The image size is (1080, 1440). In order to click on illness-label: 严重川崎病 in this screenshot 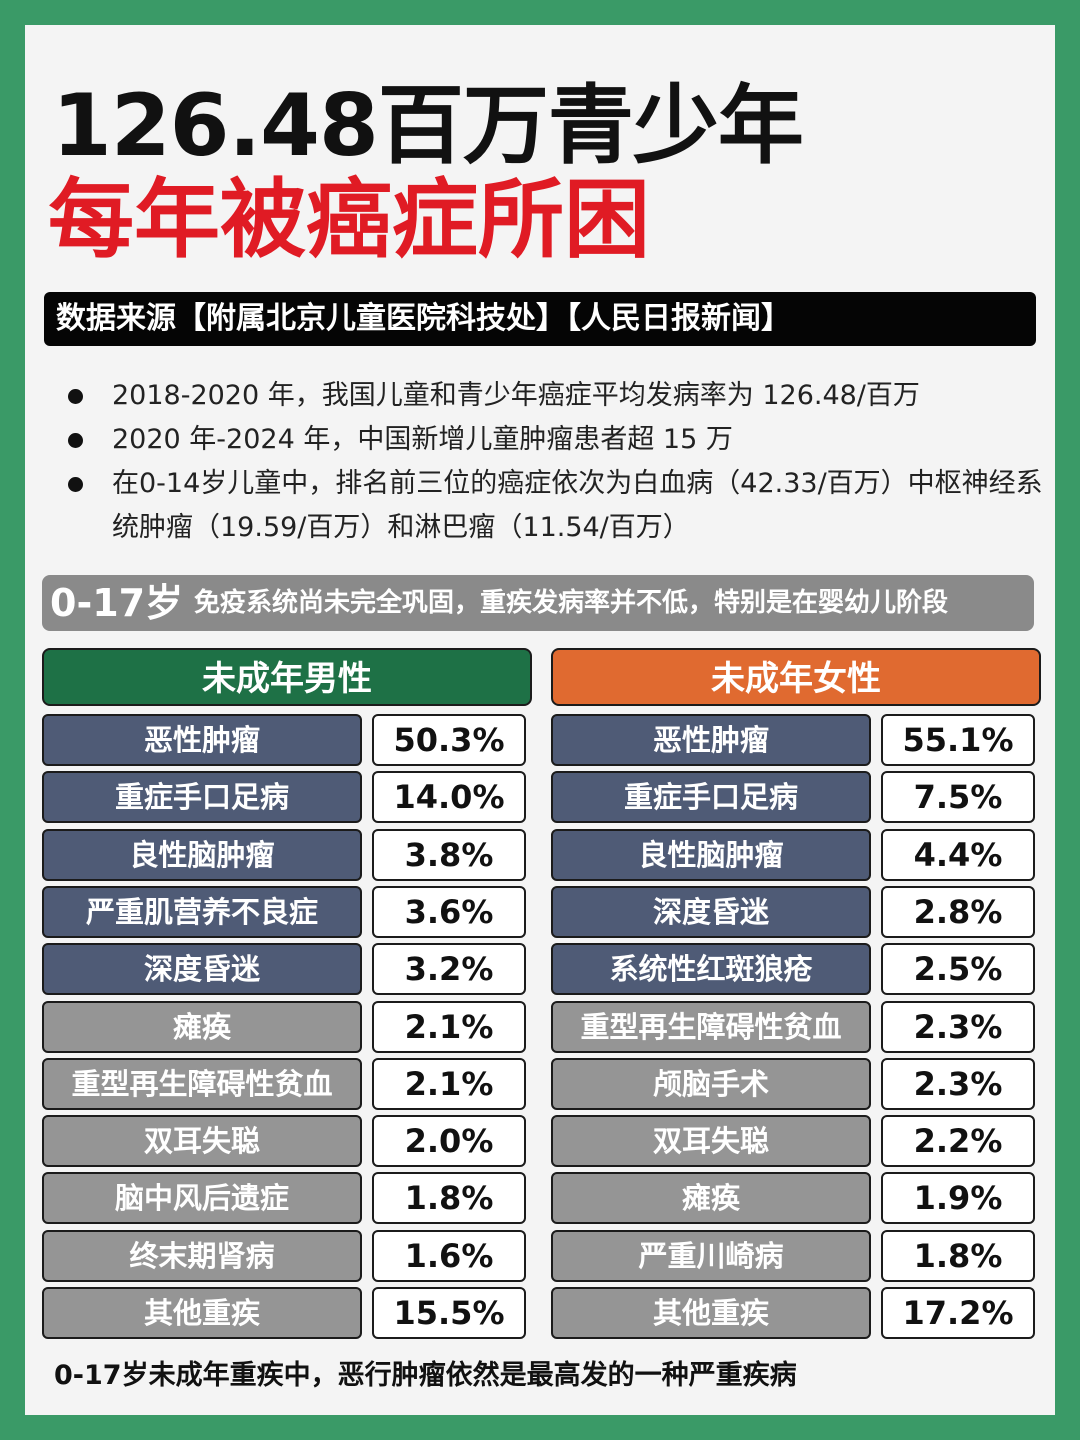, I will do `click(711, 1256)`.